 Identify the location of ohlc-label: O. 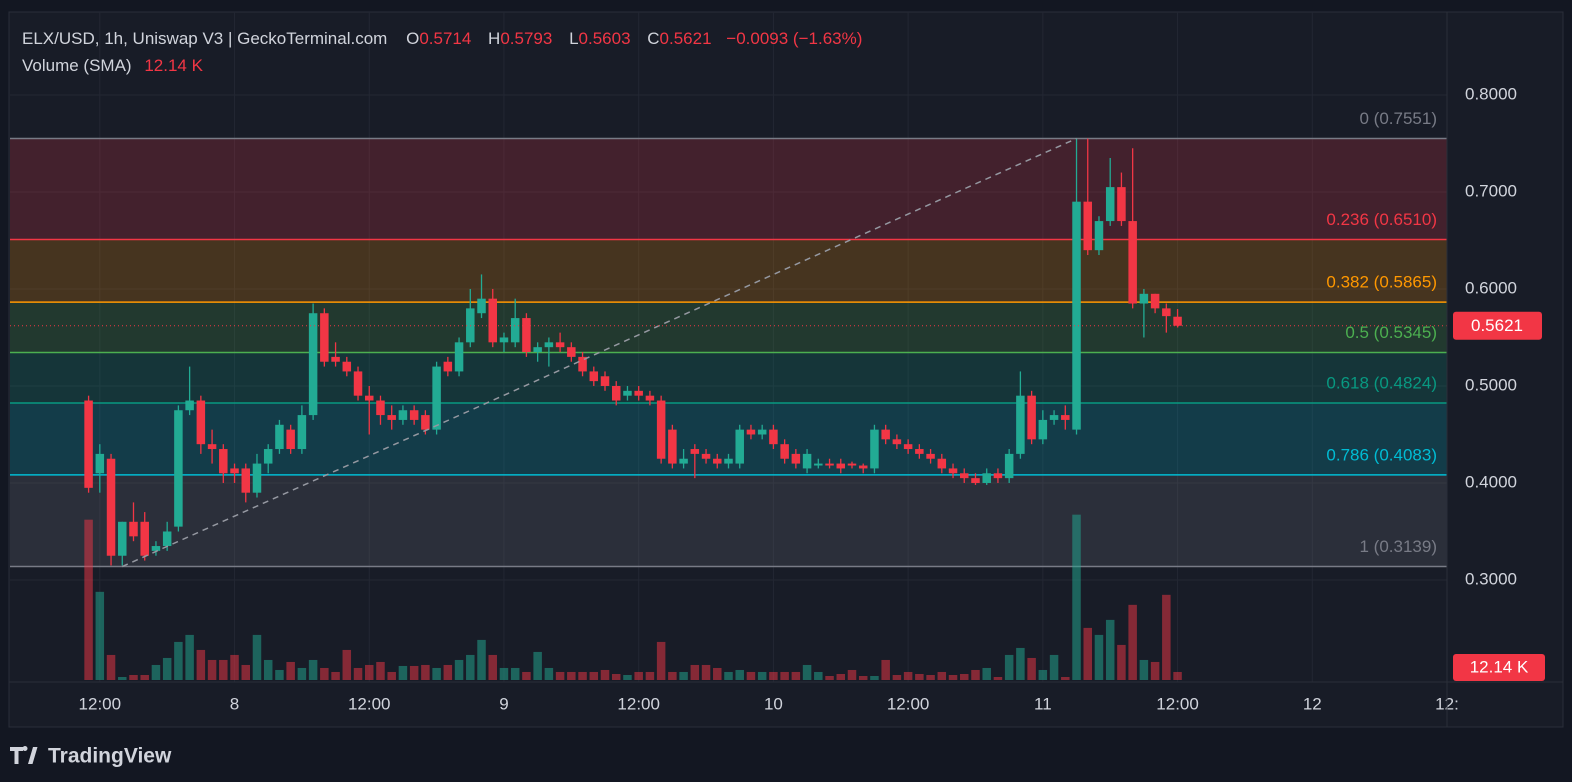
(412, 38).